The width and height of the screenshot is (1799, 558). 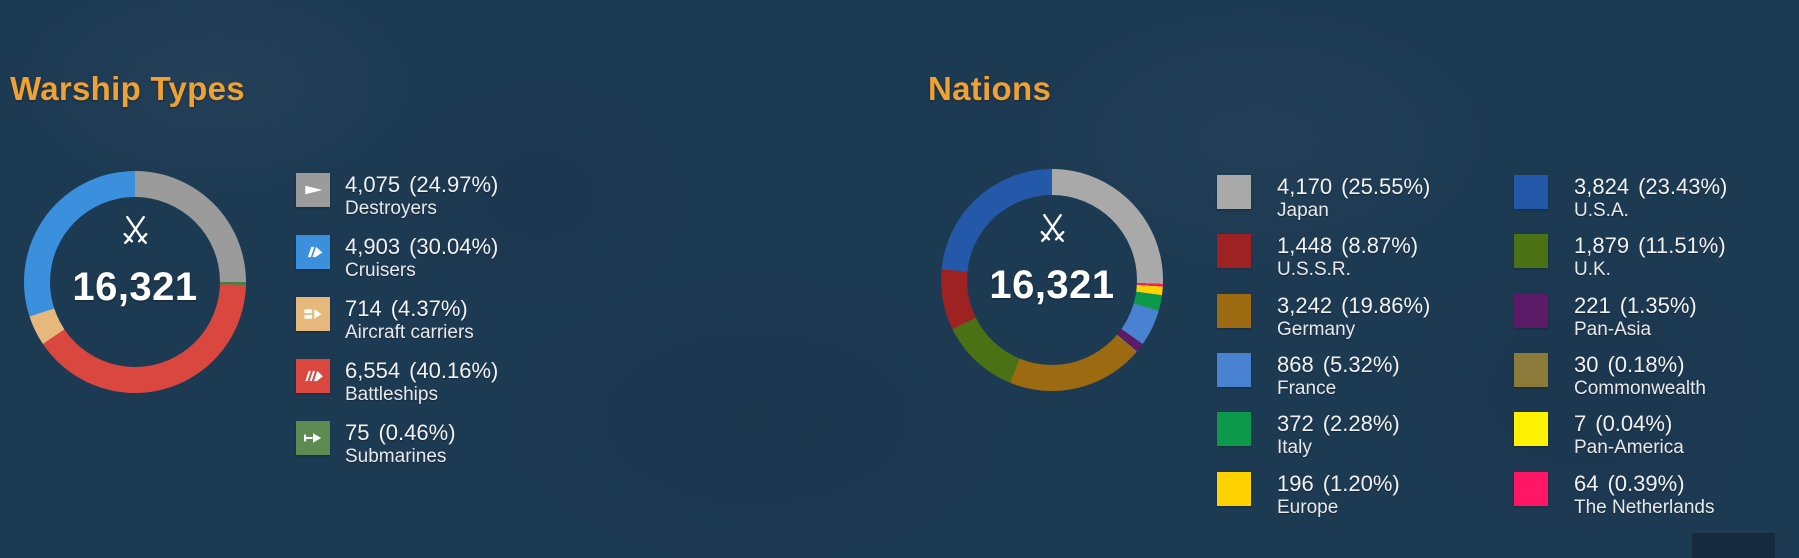 What do you see at coordinates (1623, 423) in the screenshot?
I see `legend-count: 7 (0.04%)` at bounding box center [1623, 423].